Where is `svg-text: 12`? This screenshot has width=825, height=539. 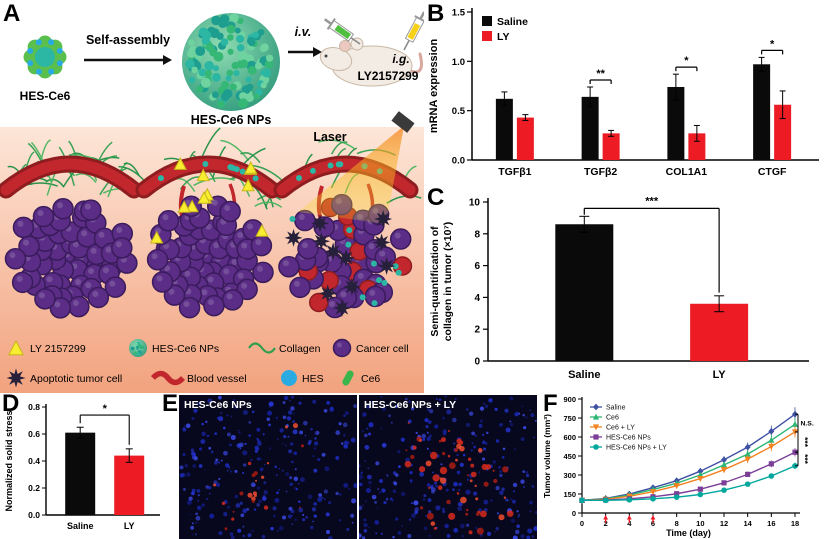
svg-text: 12 is located at coordinates (724, 523).